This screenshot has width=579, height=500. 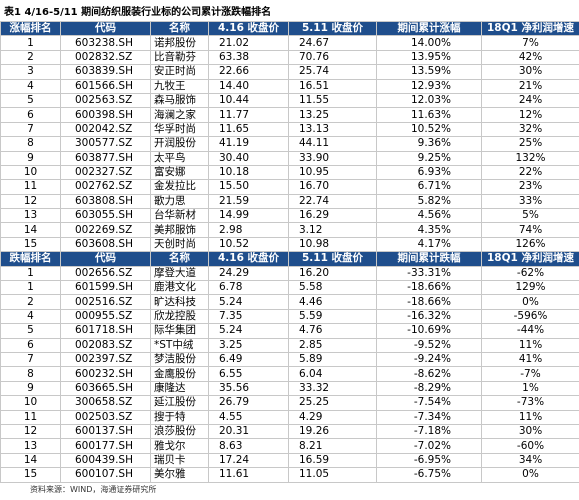 What do you see at coordinates (332, 388) in the screenshot?
I see `cell: 33.32` at bounding box center [332, 388].